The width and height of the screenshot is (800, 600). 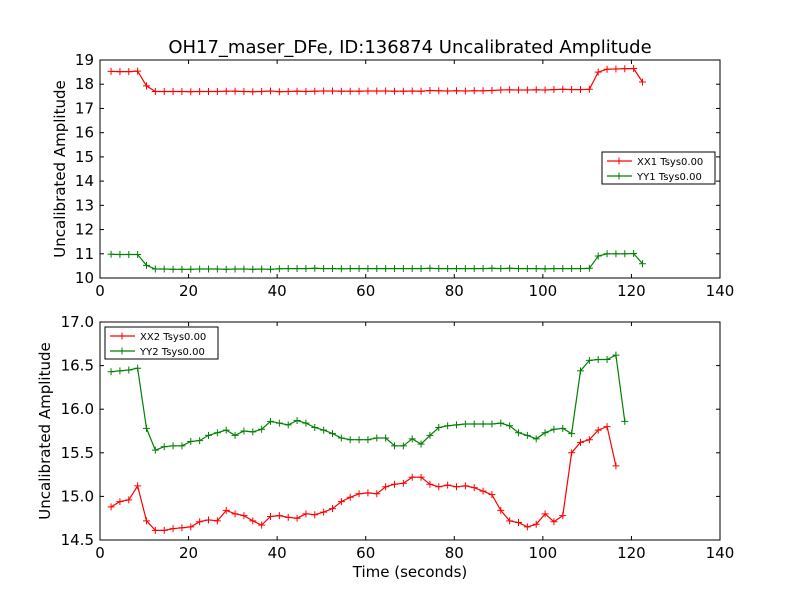 What do you see at coordinates (658, 168) in the screenshot?
I see `legend-box` at bounding box center [658, 168].